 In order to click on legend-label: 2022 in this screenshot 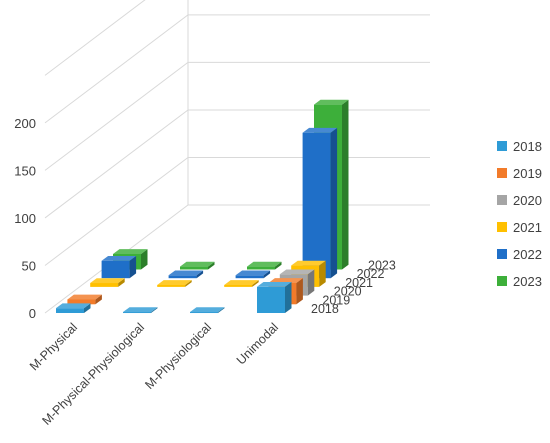, I will do `click(527, 254)`.